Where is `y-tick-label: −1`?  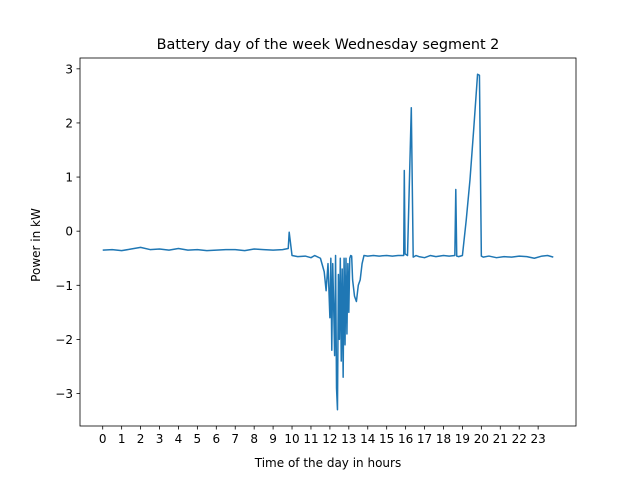 y-tick-label: −1 is located at coordinates (64, 286).